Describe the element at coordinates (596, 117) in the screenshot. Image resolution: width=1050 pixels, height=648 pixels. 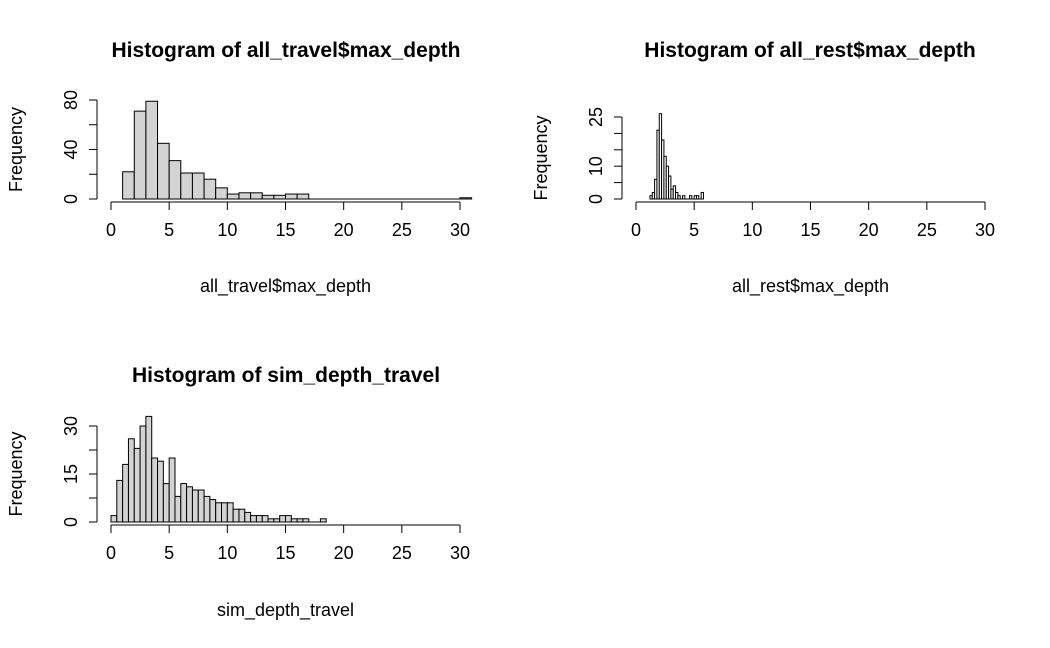
I see `y-tick-label: 25` at that location.